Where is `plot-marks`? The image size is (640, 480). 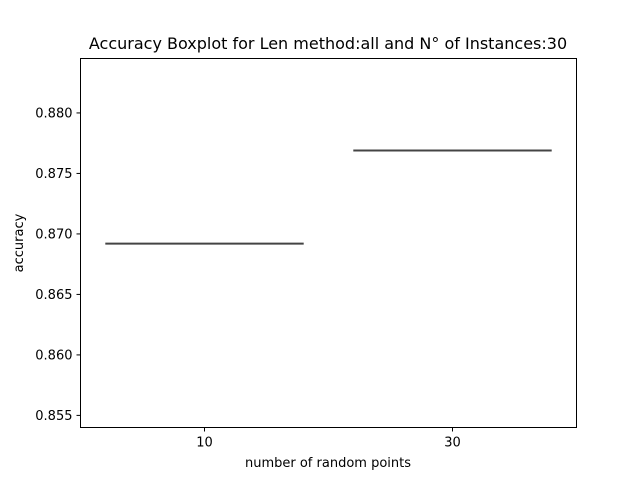 plot-marks is located at coordinates (328, 197).